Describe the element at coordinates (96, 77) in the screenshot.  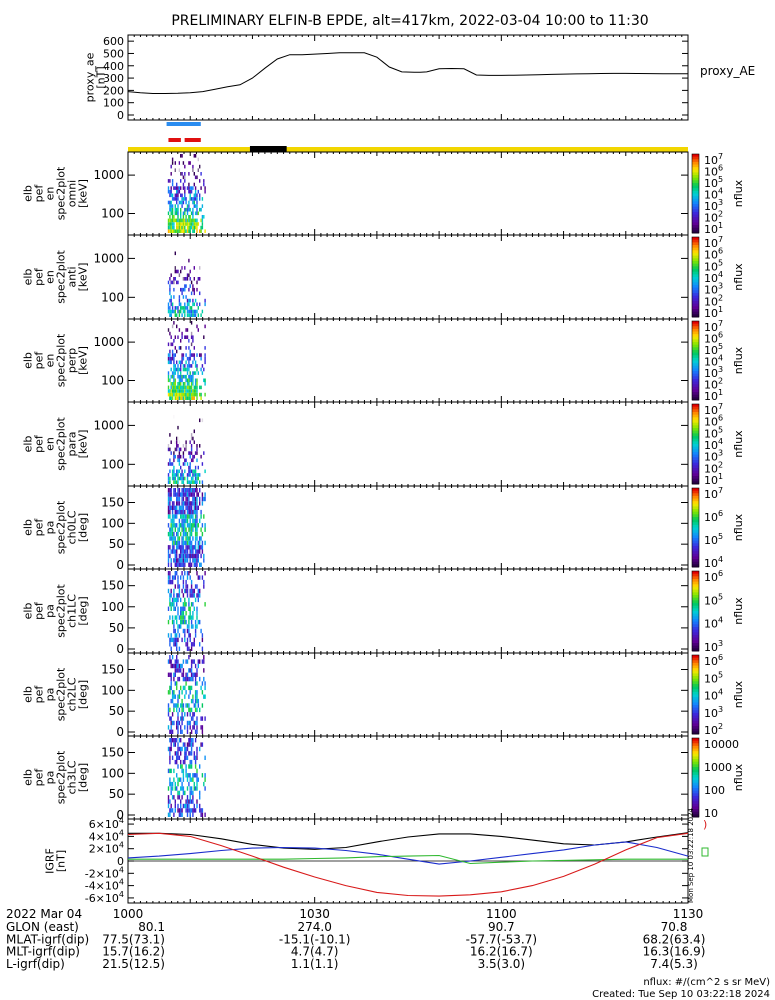
I see `proxy-ae-ylabel: proxy_ae[nT]` at that location.